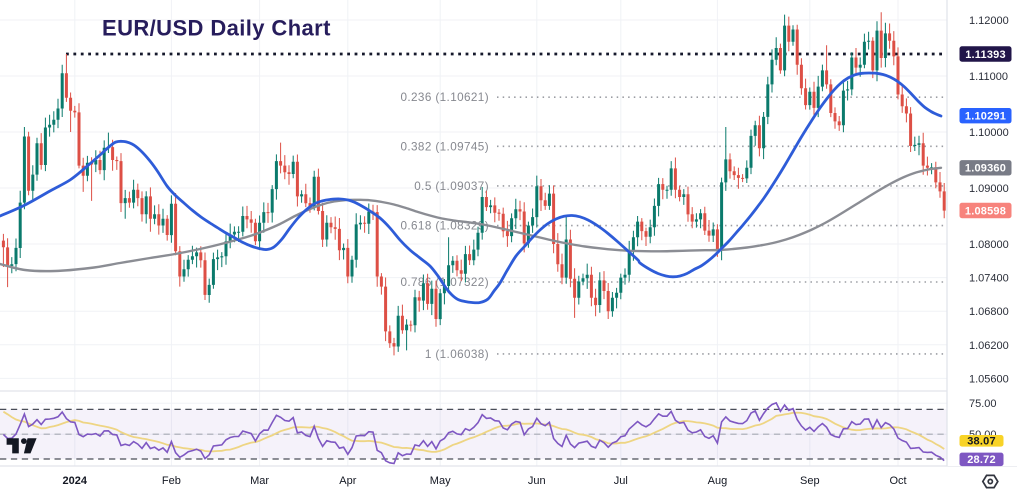 This screenshot has height=497, width=1017. Describe the element at coordinates (981, 442) in the screenshot. I see `svg-text: 38.07` at that location.